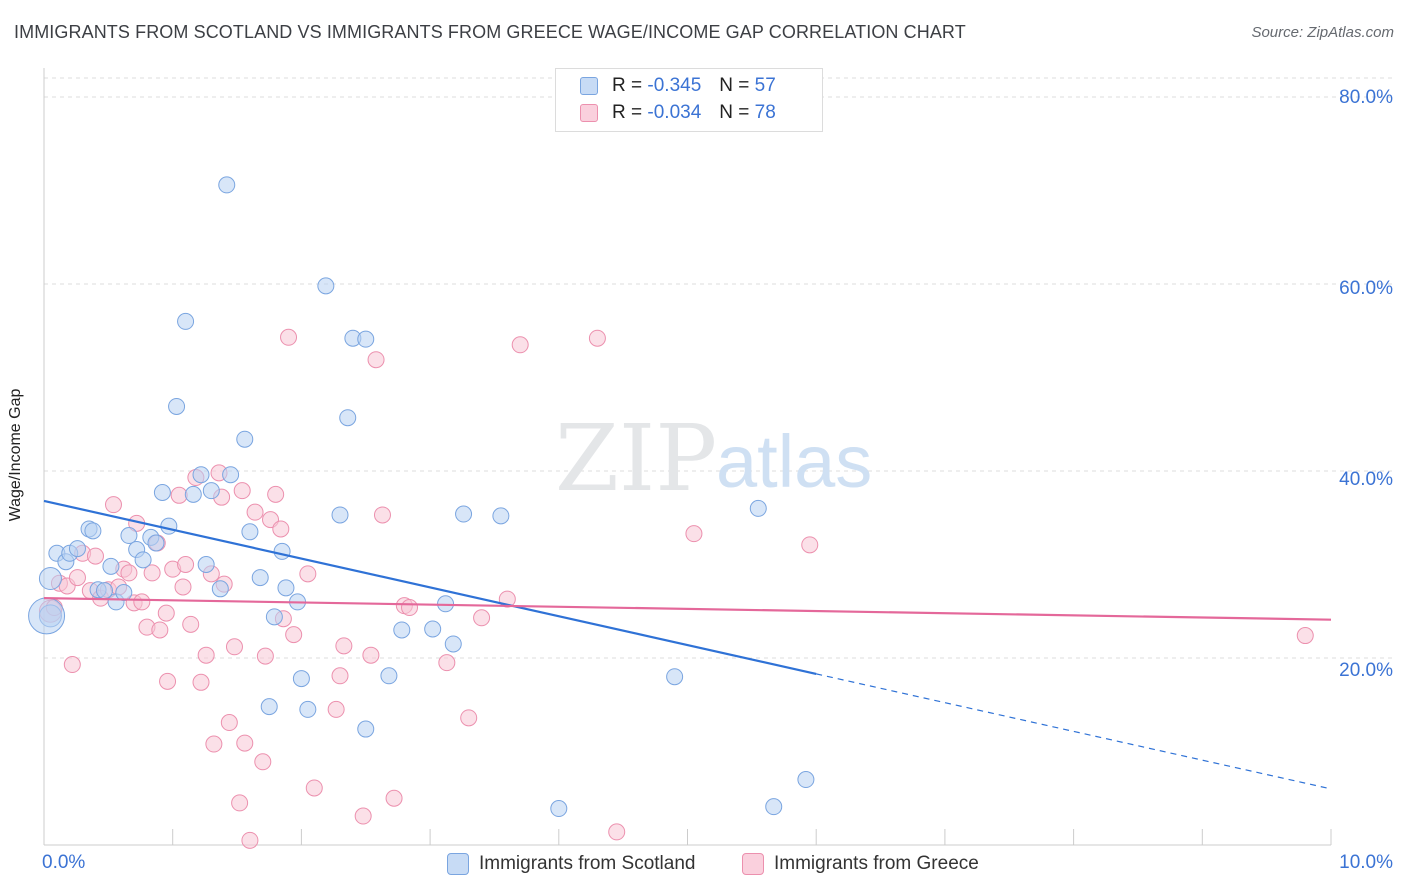  What do you see at coordinates (1366, 479) in the screenshot?
I see `y-tick-label-40: 40.0%` at bounding box center [1366, 479].